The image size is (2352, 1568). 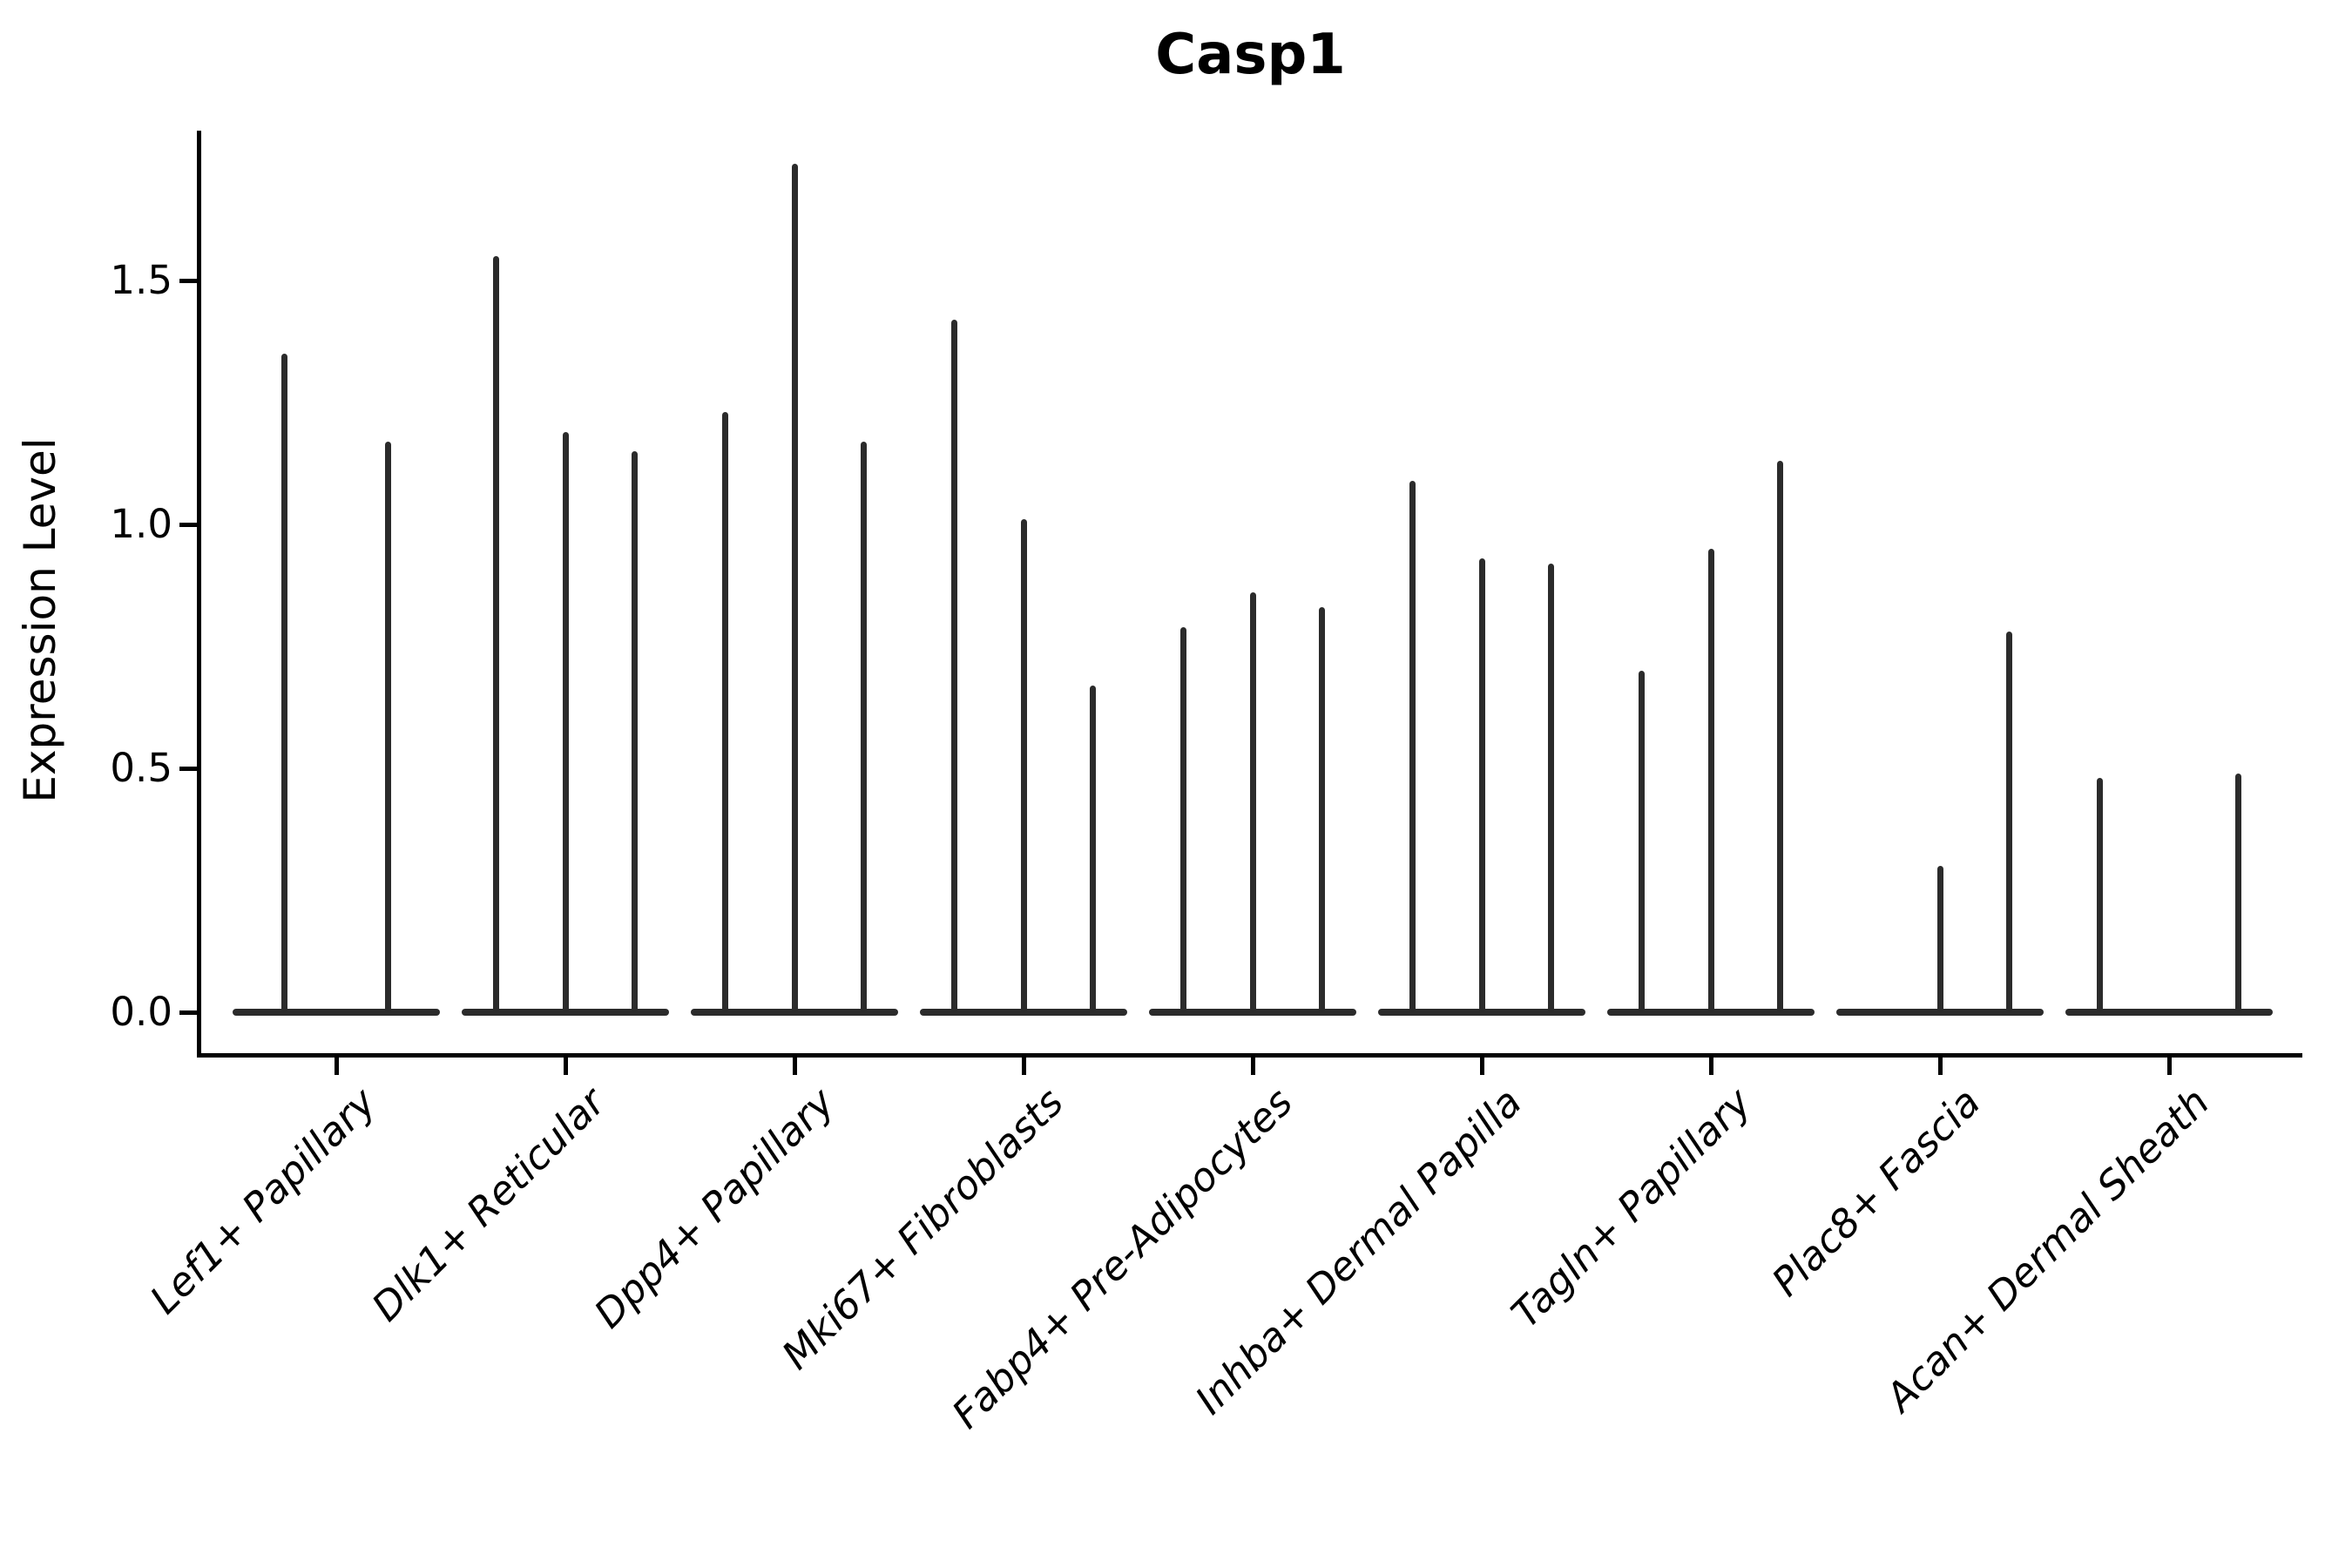 I want to click on y-tick-label: 0.0, so click(x=141, y=1012).